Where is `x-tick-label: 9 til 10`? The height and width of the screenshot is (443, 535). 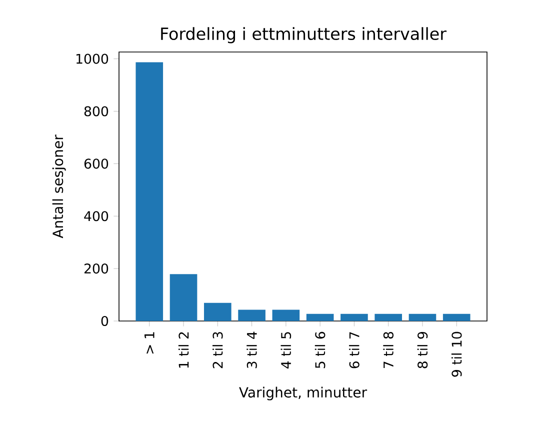 x-tick-label: 9 til 10 is located at coordinates (456, 354).